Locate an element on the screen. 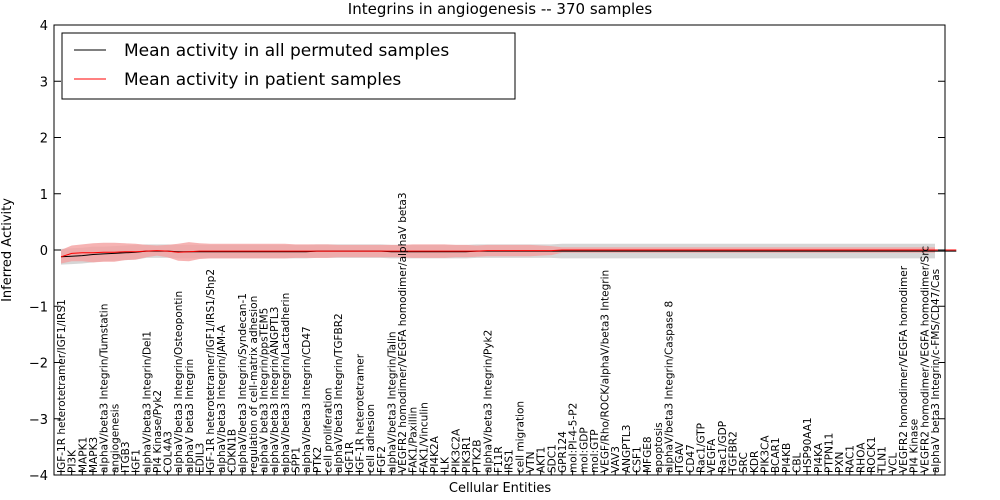 This screenshot has height=500, width=1000. x-category-label: RAC1 is located at coordinates (851, 459).